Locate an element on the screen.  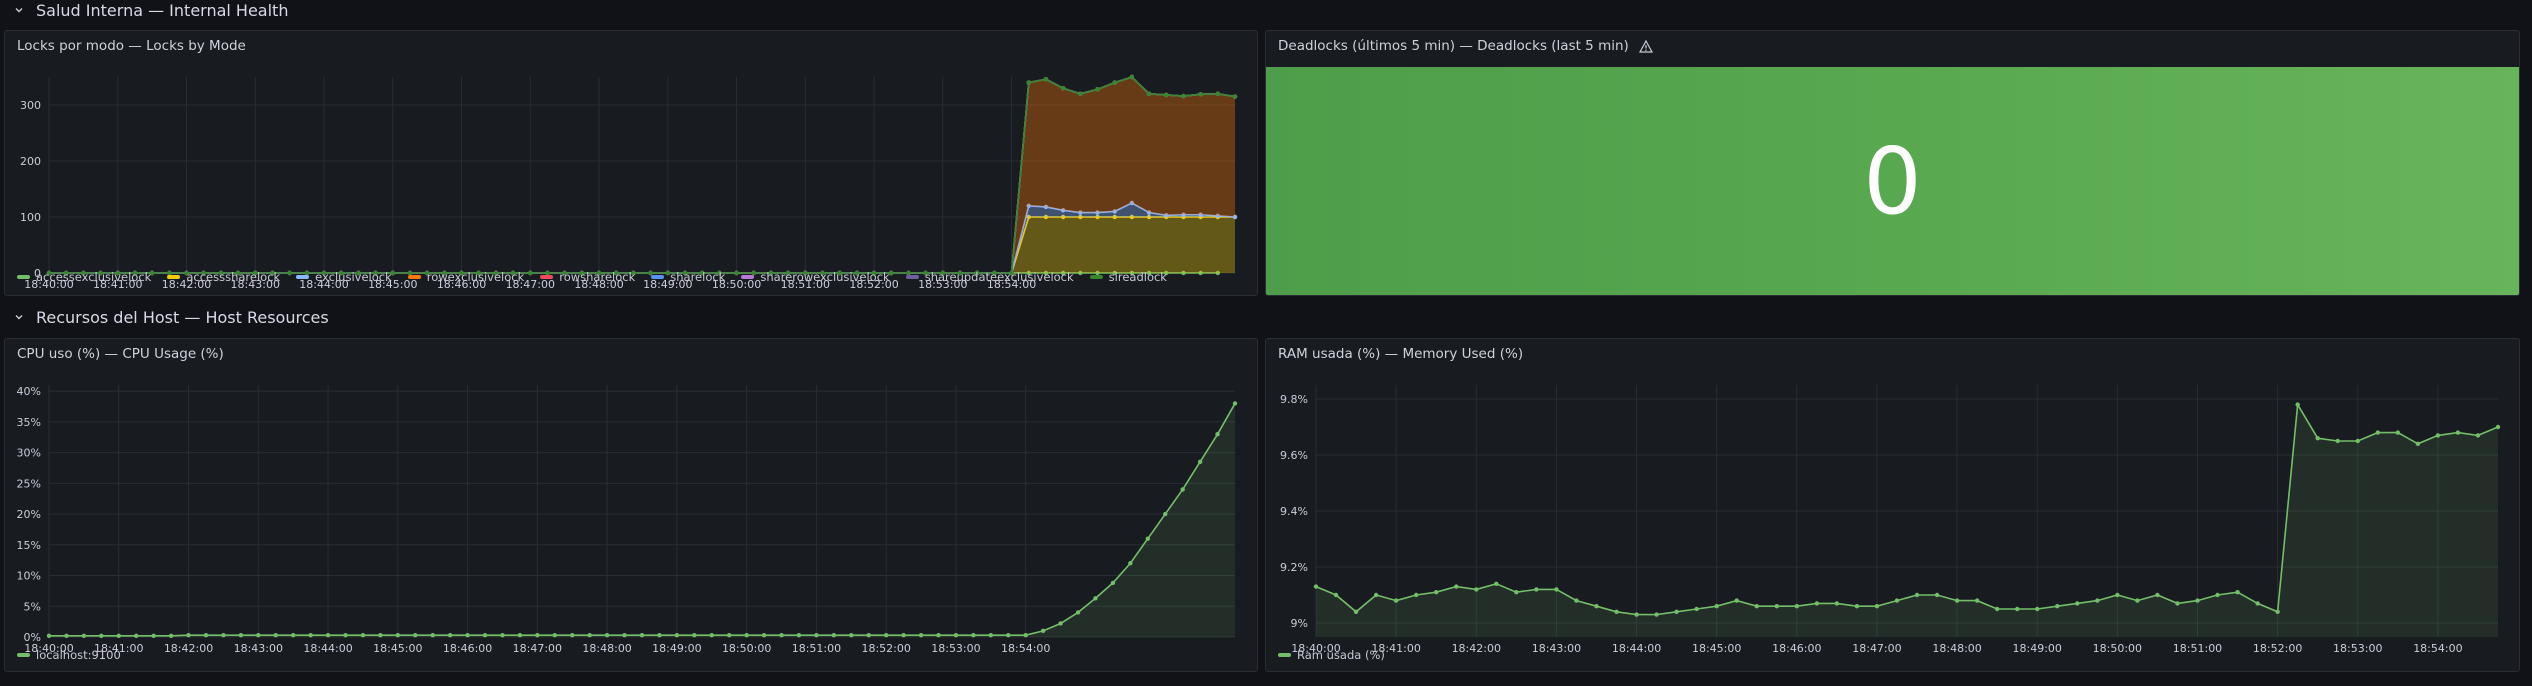
legend-swatch is located at coordinates (174, 277).